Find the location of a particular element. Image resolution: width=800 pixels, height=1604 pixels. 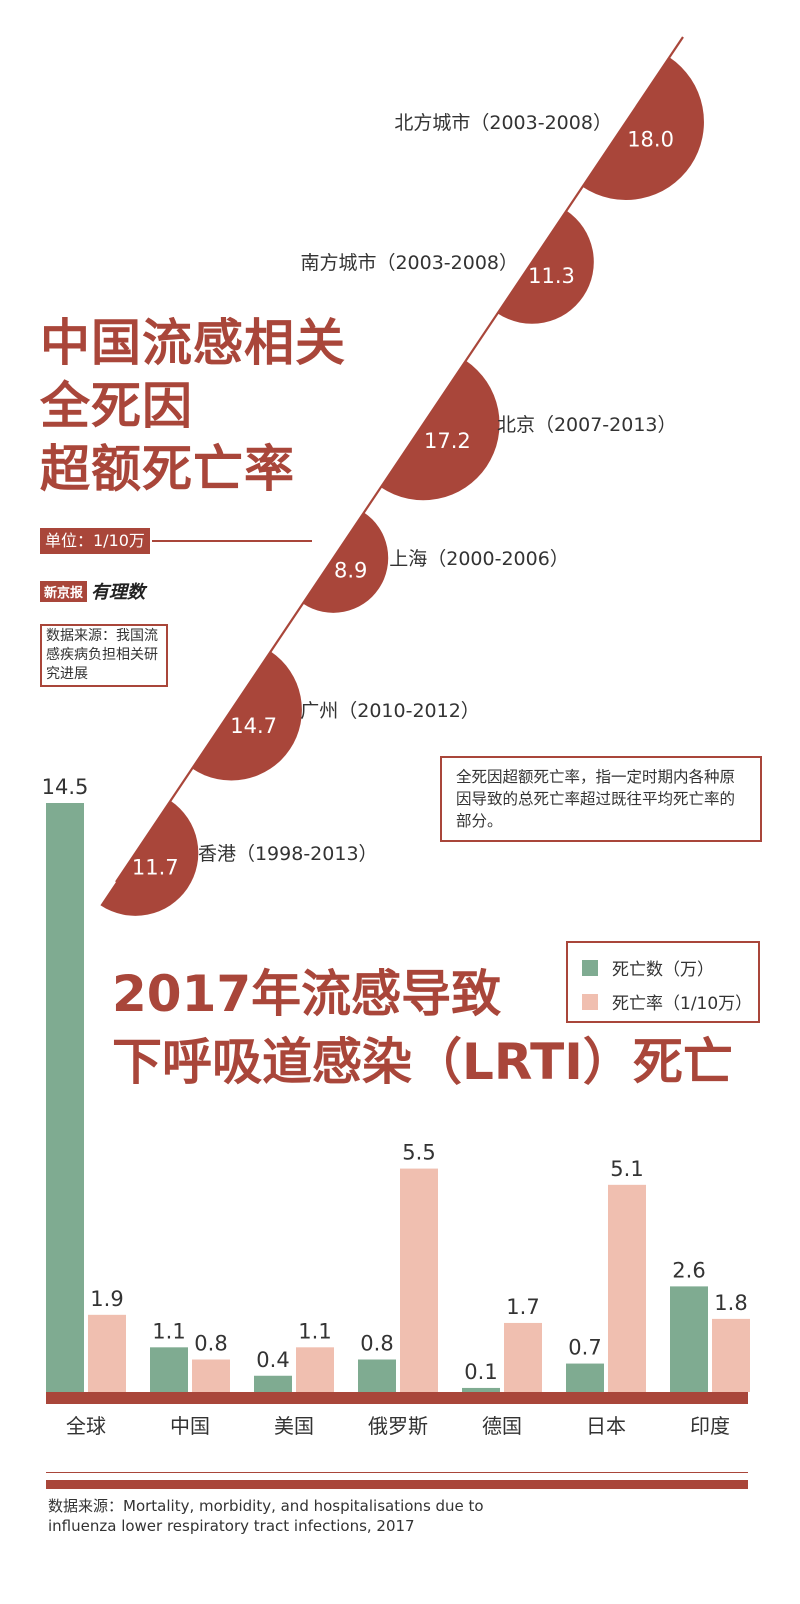

category-label: 美国 is located at coordinates (294, 1426).